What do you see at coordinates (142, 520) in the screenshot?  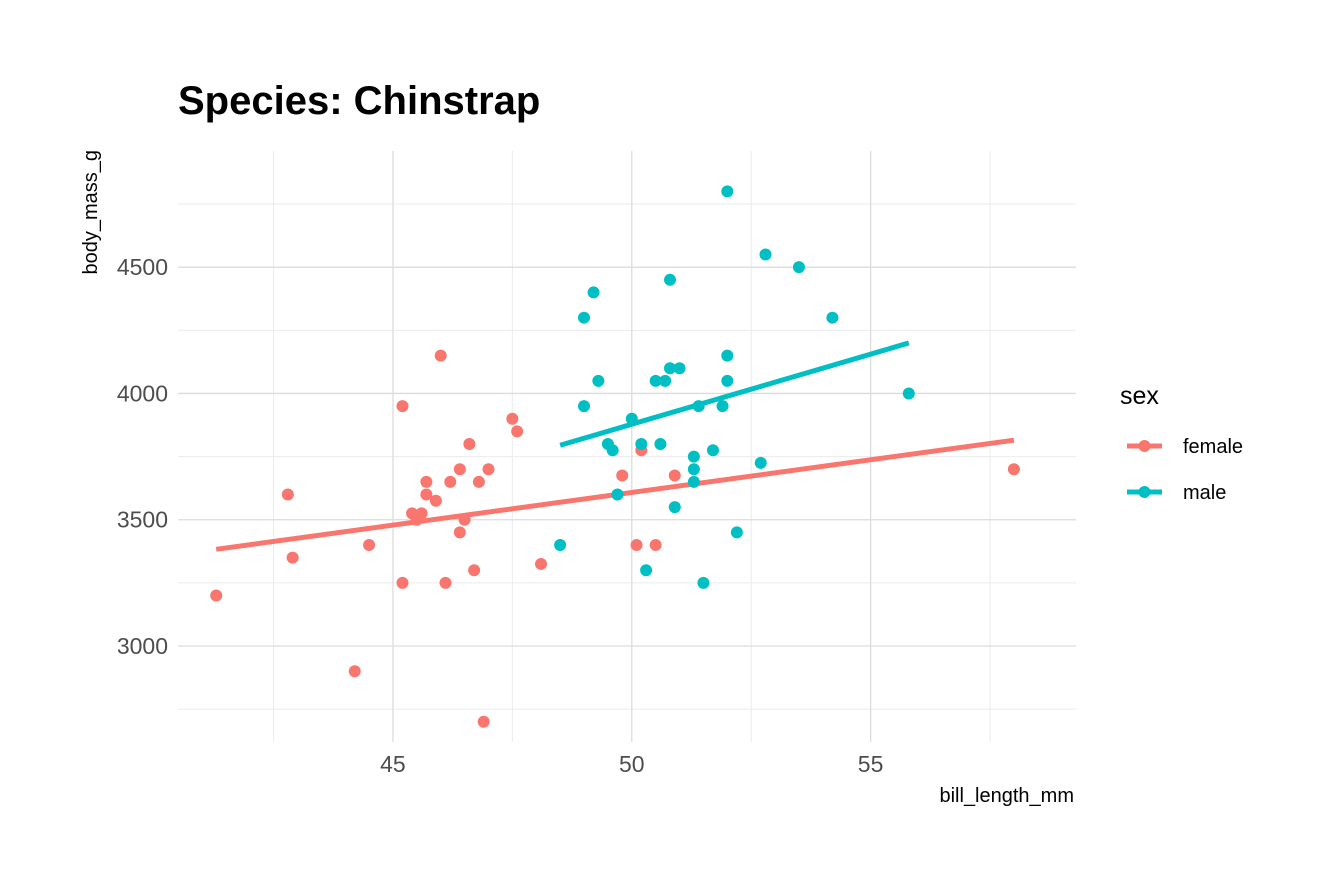 I see `y-tick-label: 3500` at bounding box center [142, 520].